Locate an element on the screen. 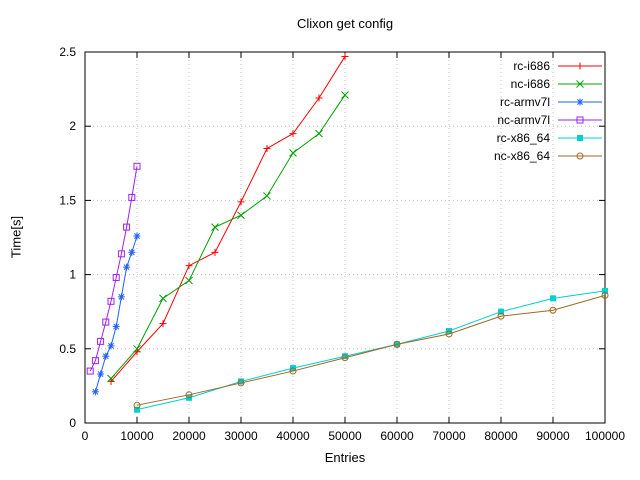 This screenshot has width=640, height=480. legend-label-rc-armv7l: rc-armv7l is located at coordinates (525, 102).